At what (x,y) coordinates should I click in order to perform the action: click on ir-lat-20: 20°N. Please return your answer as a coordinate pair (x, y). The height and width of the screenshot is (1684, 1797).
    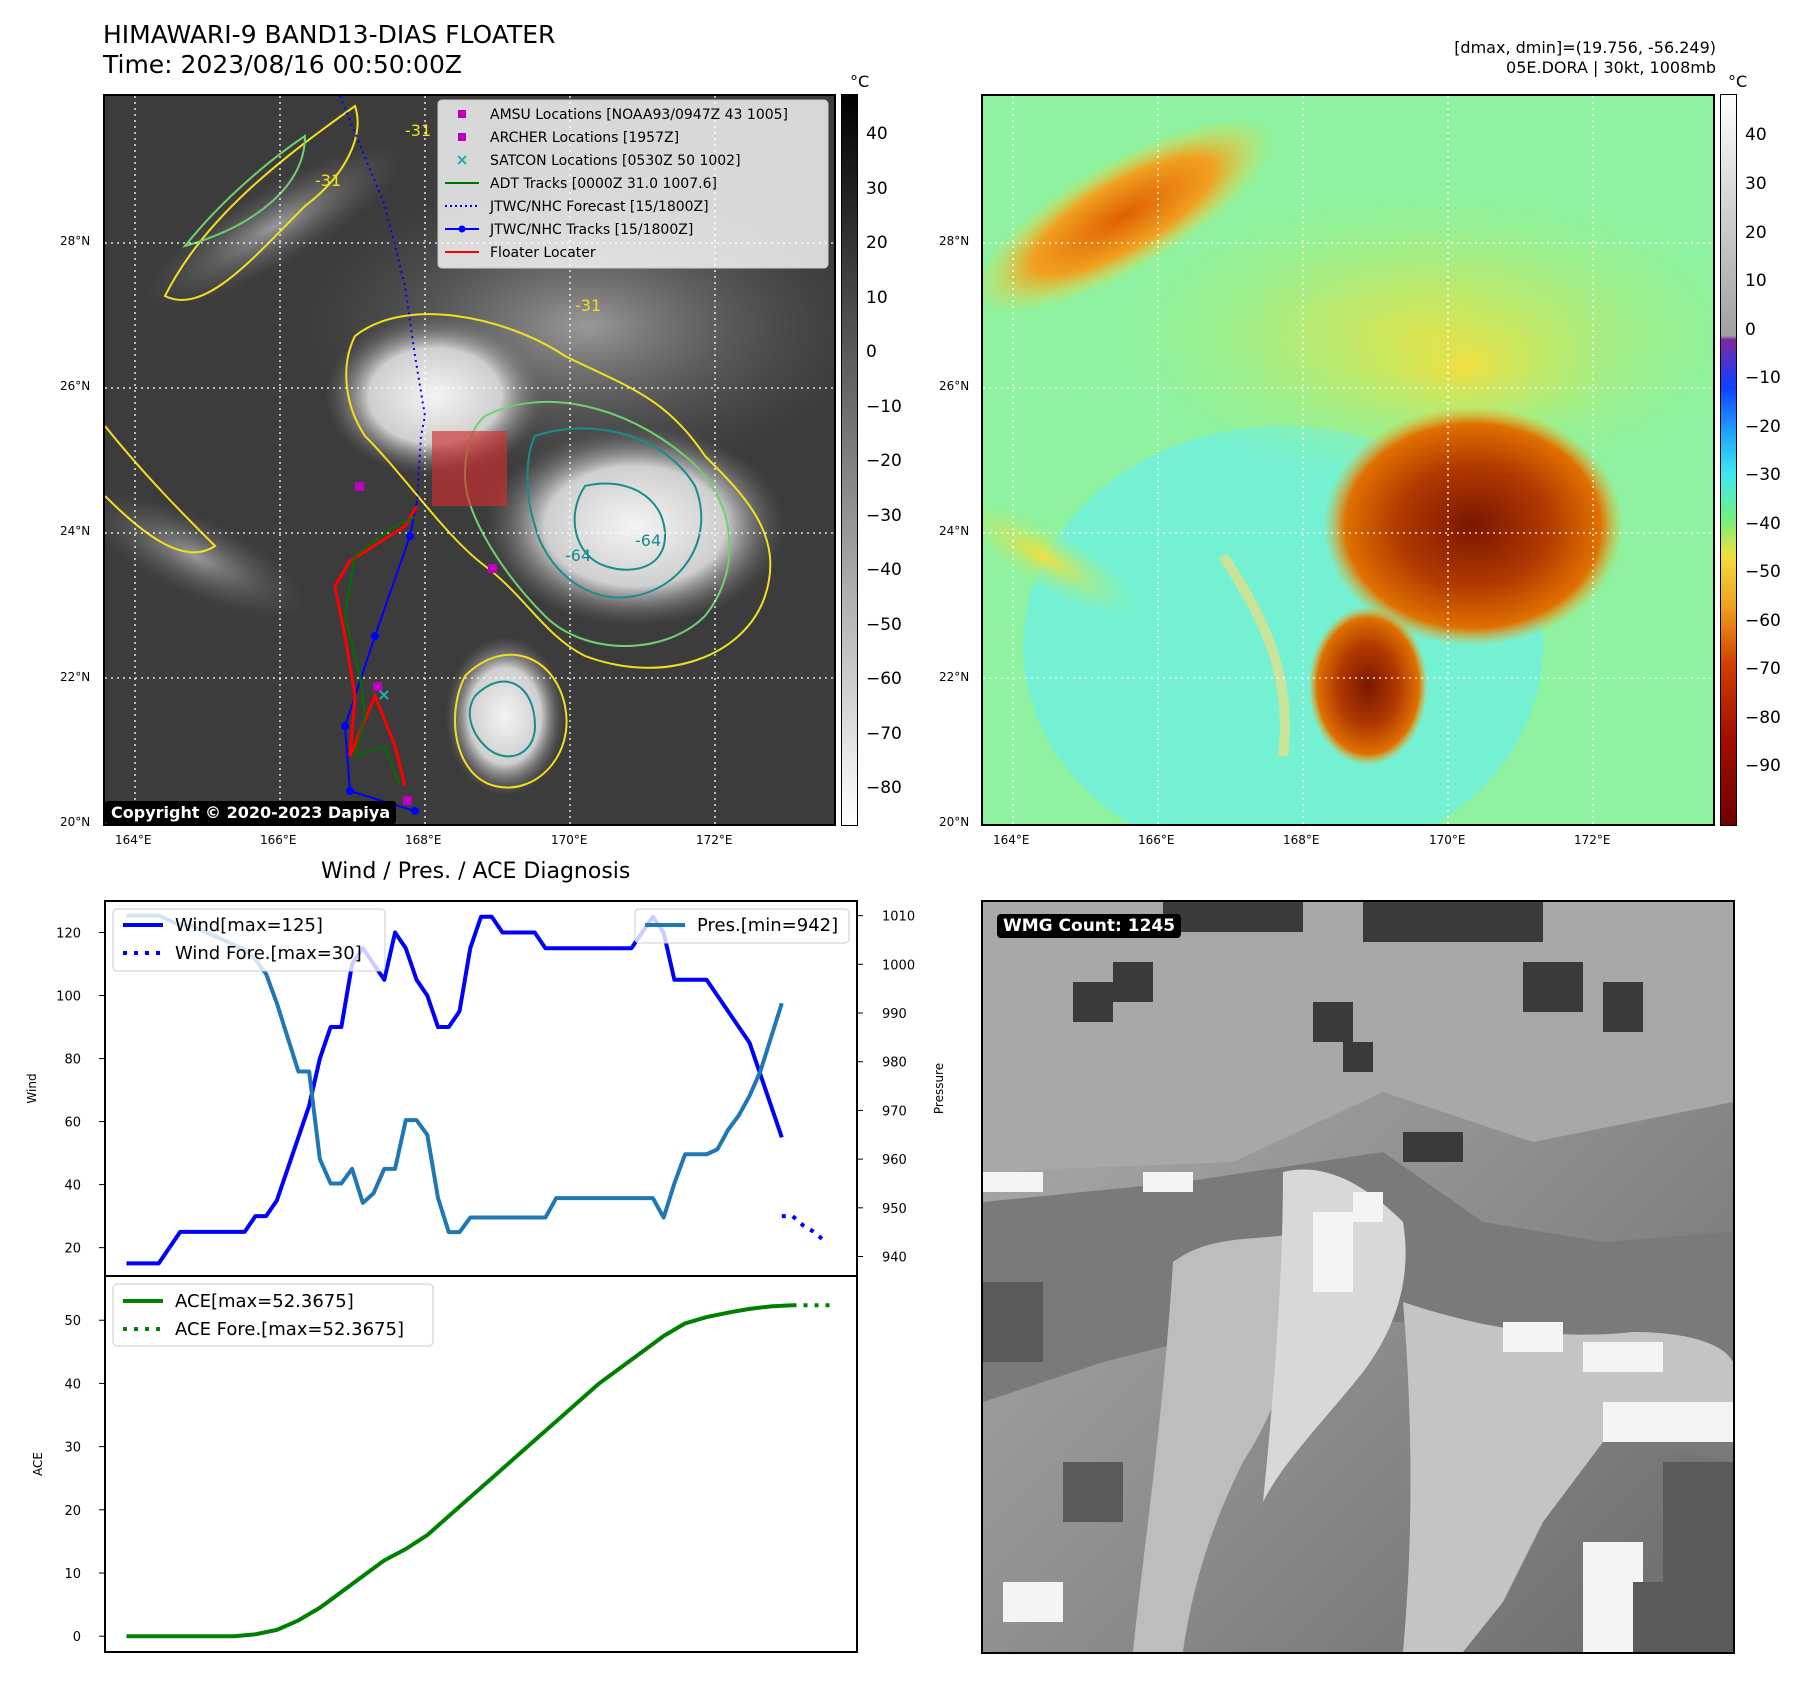
    Looking at the image, I should click on (75, 822).